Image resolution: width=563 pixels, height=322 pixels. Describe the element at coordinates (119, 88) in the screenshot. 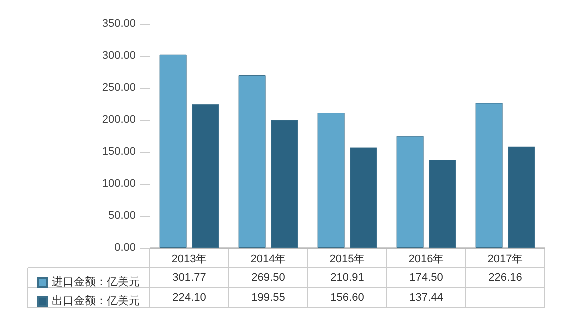

I see `y-tick-label: 250.00` at that location.